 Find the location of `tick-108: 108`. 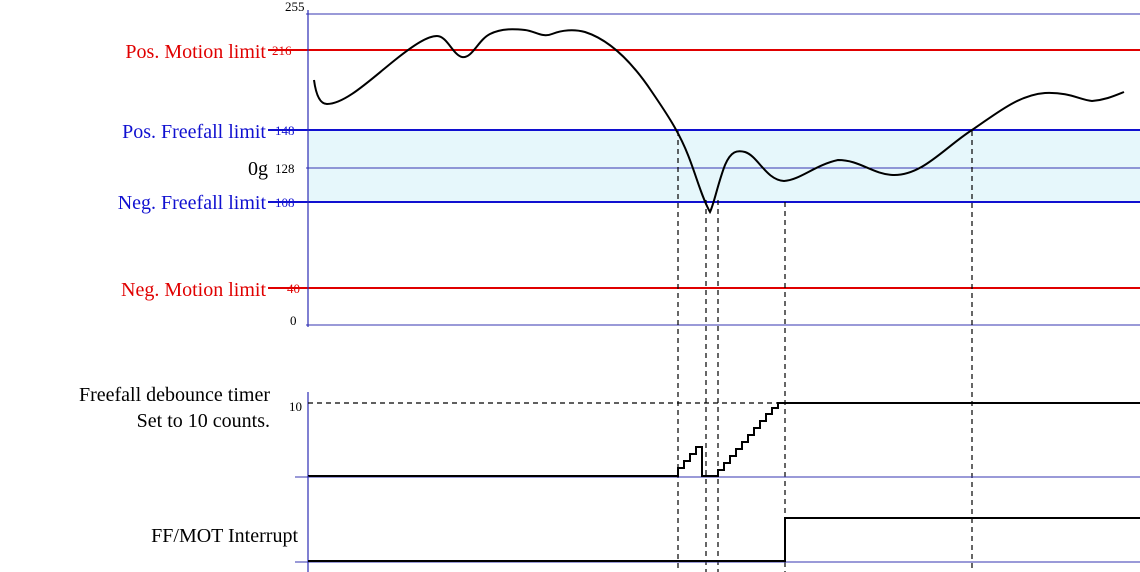

tick-108: 108 is located at coordinates (285, 202).